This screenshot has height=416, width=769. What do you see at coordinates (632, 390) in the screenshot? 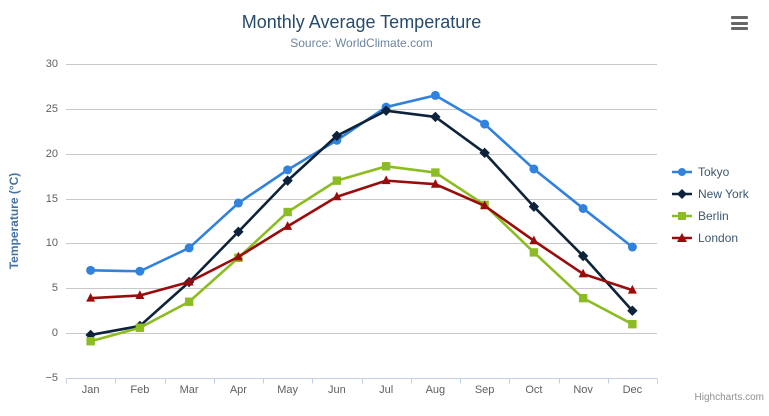
I see `x-tick-label: Dec` at bounding box center [632, 390].